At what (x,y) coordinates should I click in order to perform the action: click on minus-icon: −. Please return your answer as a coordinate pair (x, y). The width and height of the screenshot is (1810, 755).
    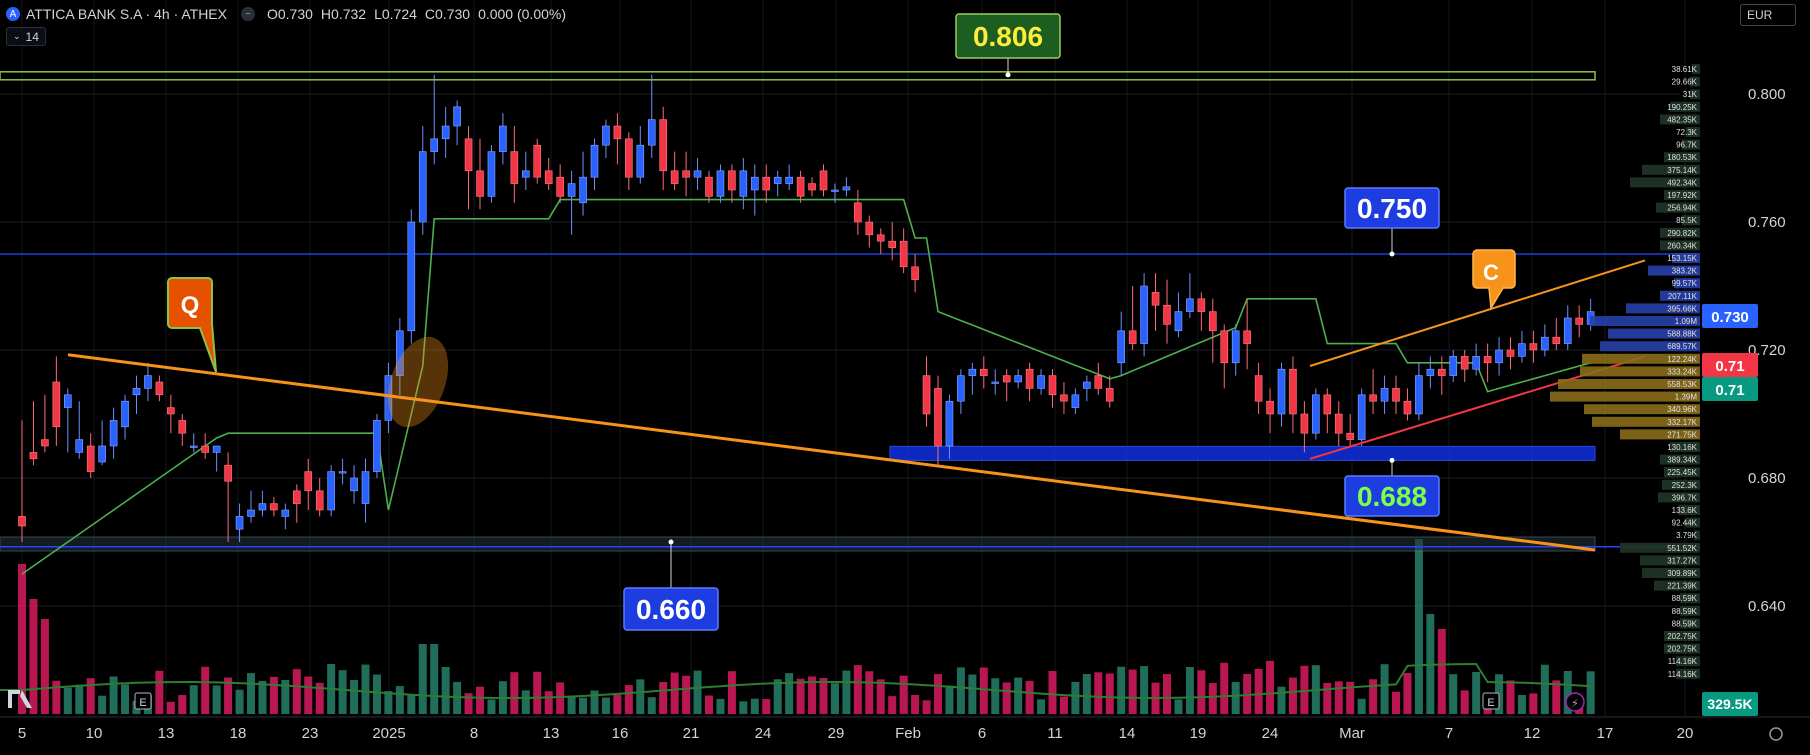
    Looking at the image, I should click on (247, 14).